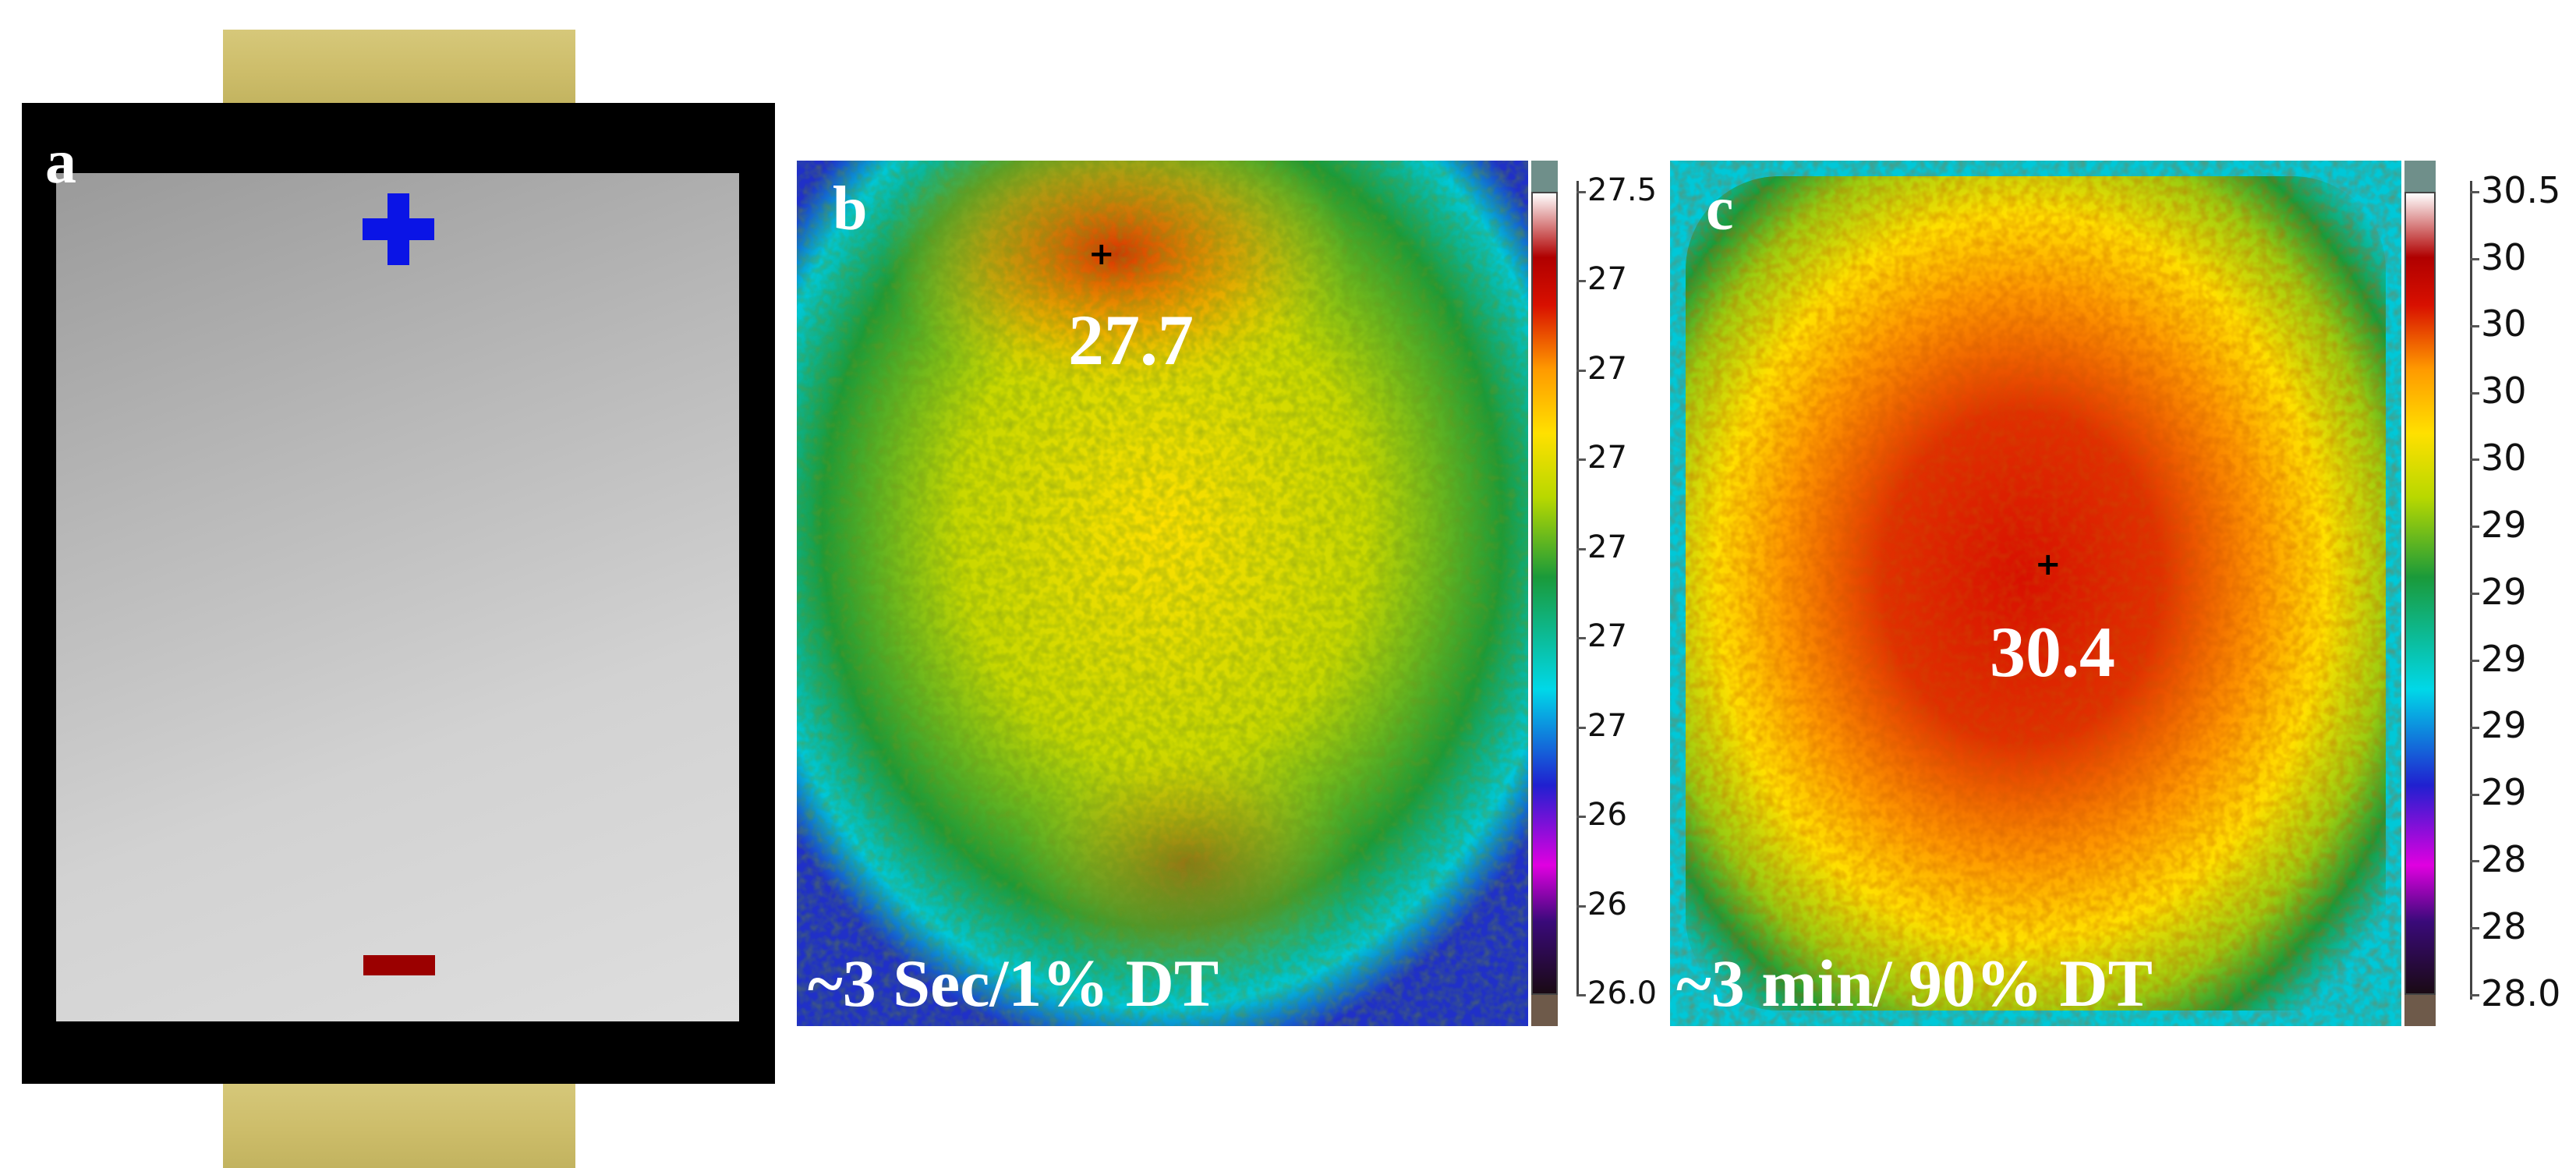 The image size is (2576, 1168). What do you see at coordinates (399, 1125) in the screenshot?
I see `negative-tab` at bounding box center [399, 1125].